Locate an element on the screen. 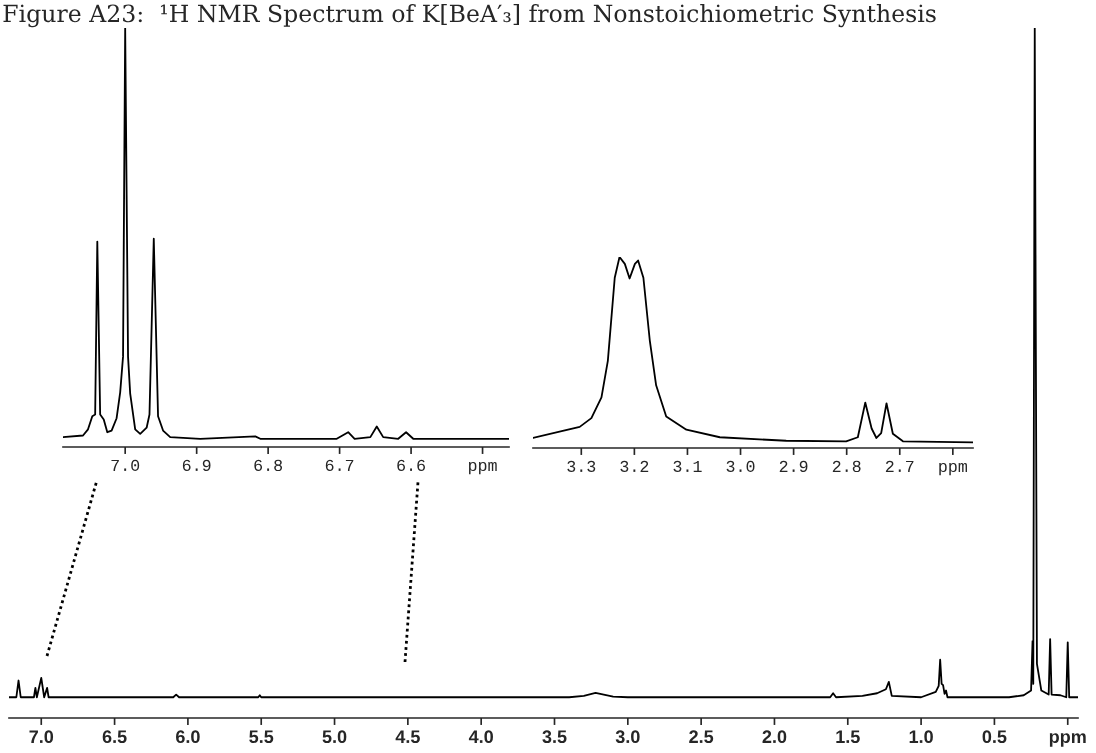  chart-title: Figure A23: ¹H NMR Spectrum of K[BeA′₃] from Nonstoichiometric Synthesis is located at coordinates (469, 16).